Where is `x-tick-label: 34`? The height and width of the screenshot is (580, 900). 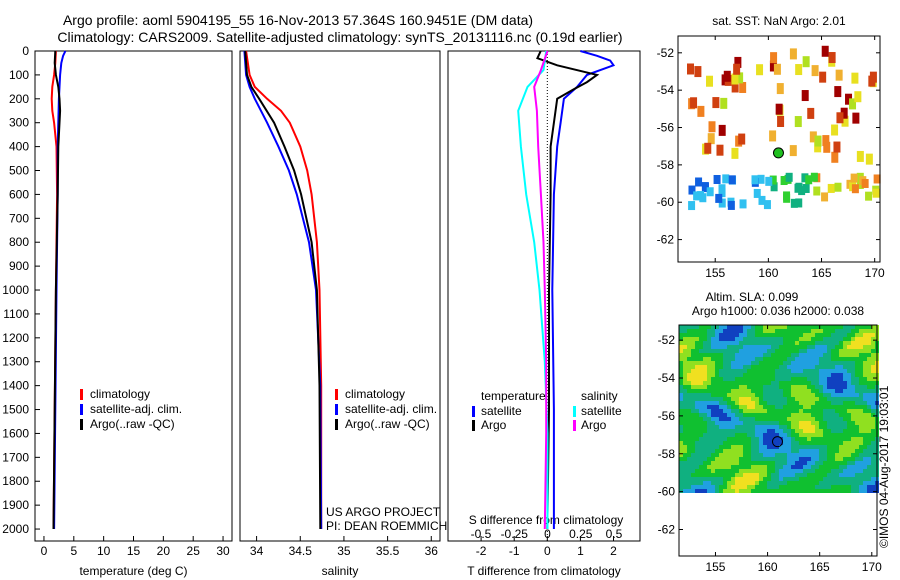 x-tick-label: 34 is located at coordinates (257, 551).